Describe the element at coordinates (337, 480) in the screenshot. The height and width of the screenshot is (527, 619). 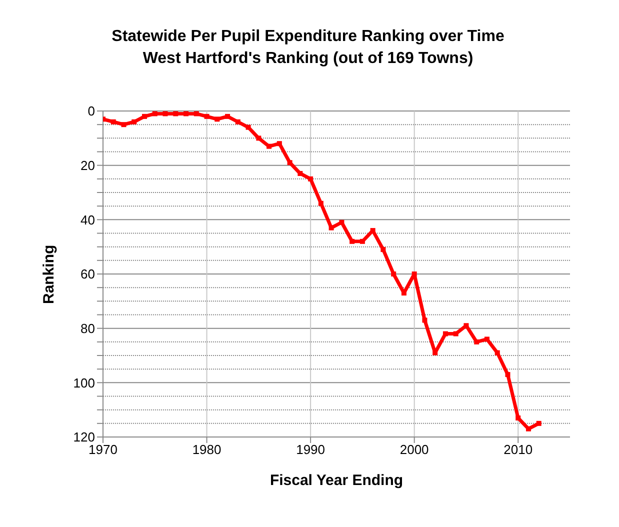
I see `x-axis-title: Fiscal Year Ending` at that location.